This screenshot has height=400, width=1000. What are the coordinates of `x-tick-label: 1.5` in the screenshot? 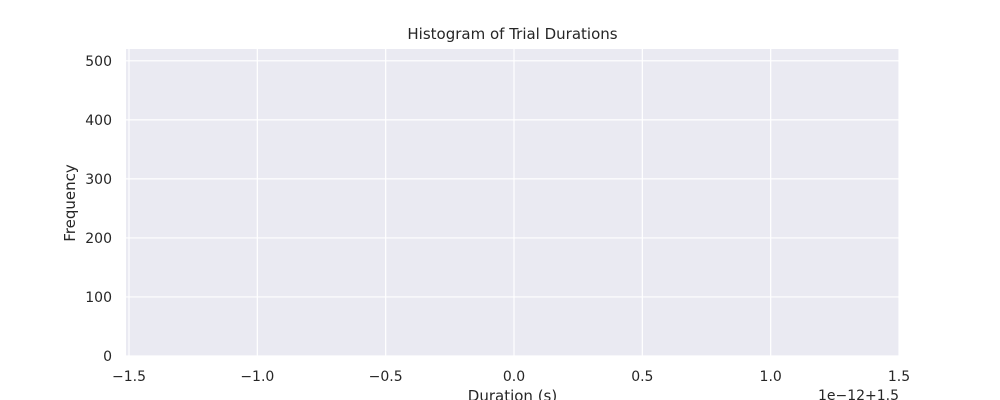 It's located at (899, 377).